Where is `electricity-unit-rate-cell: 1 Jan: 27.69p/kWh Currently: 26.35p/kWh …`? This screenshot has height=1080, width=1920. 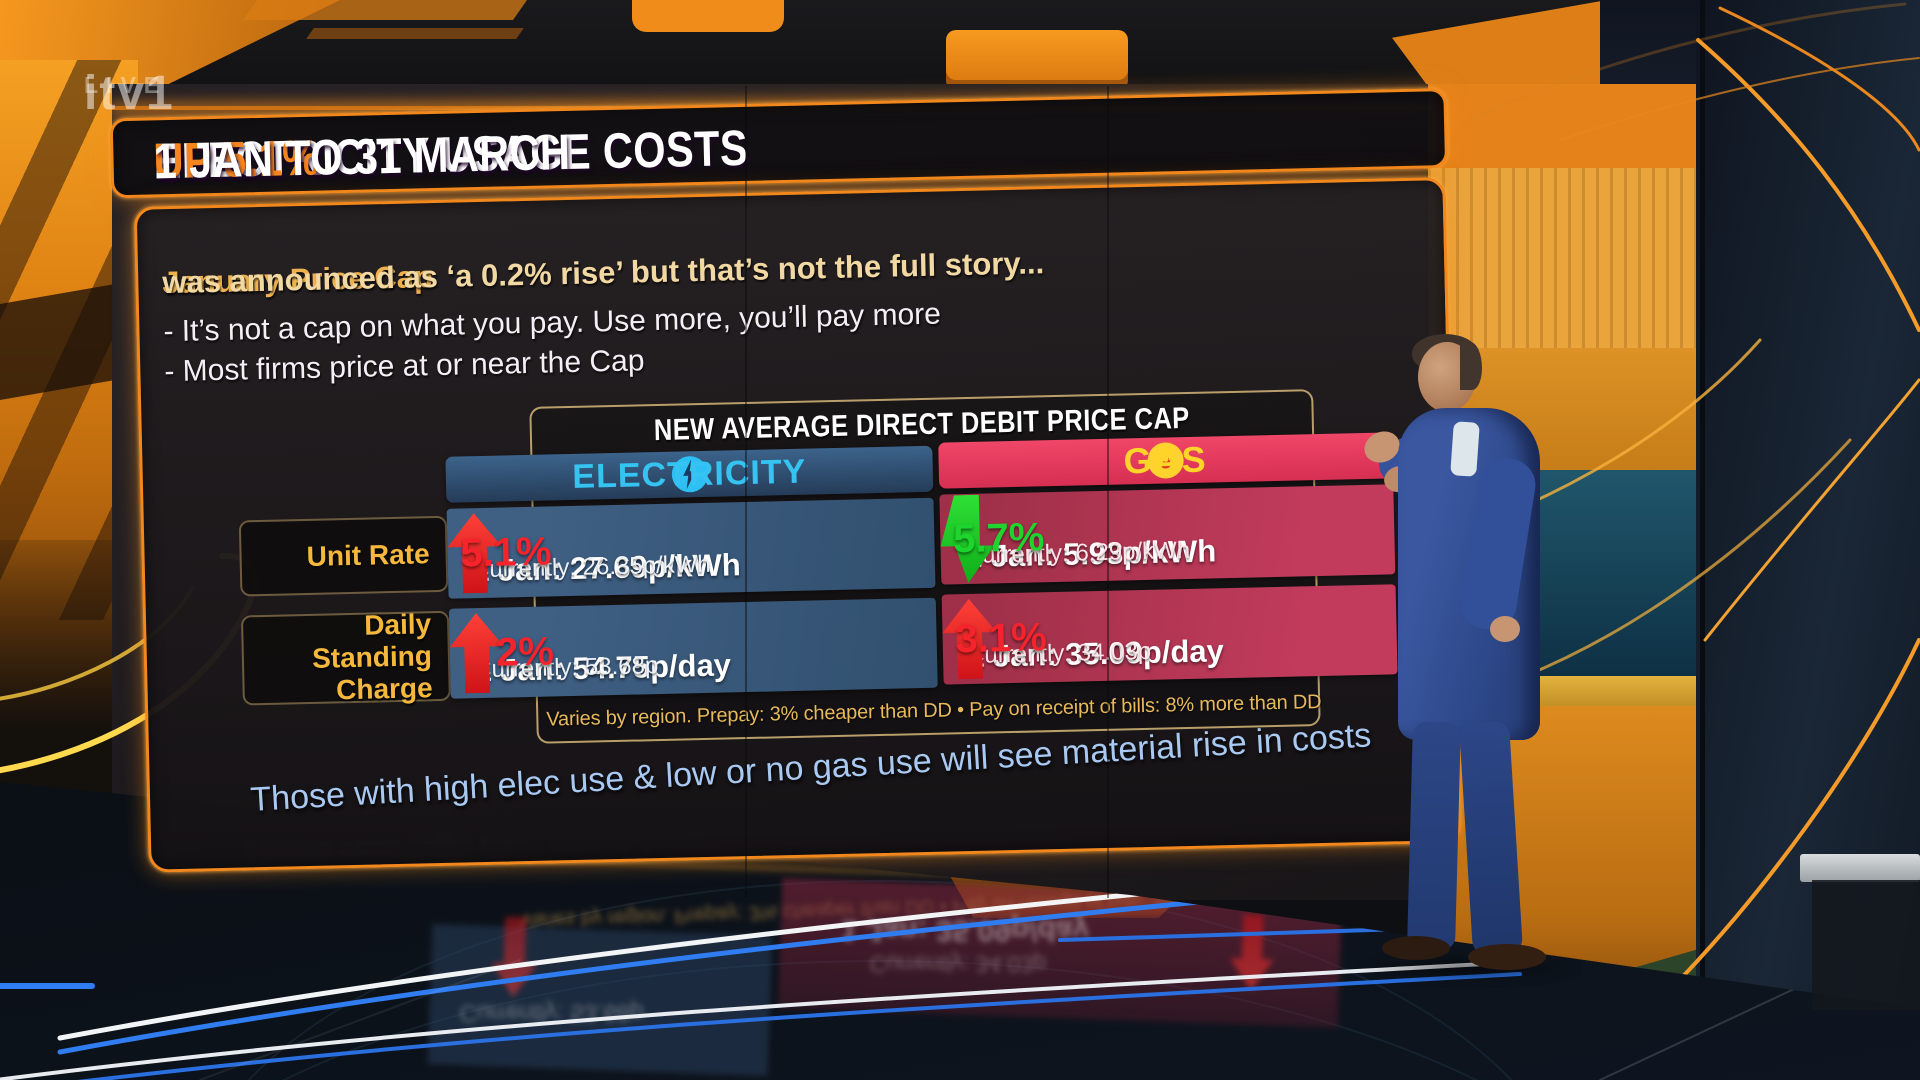 electricity-unit-rate-cell: 1 Jan: 27.69p/kWh Currently: 26.35p/kWh … is located at coordinates (691, 548).